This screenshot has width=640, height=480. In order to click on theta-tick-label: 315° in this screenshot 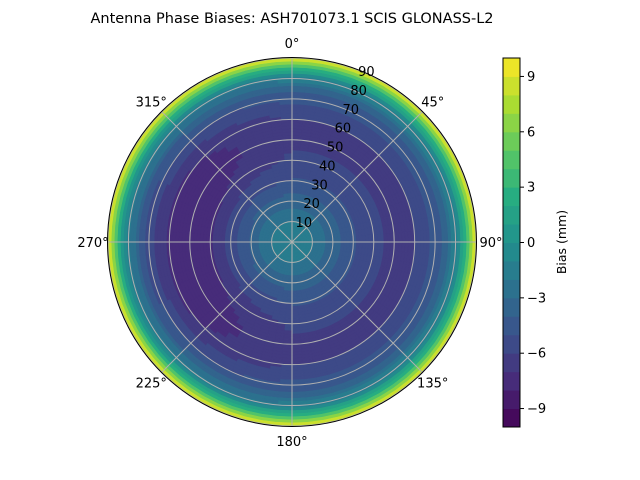, I will do `click(151, 102)`.